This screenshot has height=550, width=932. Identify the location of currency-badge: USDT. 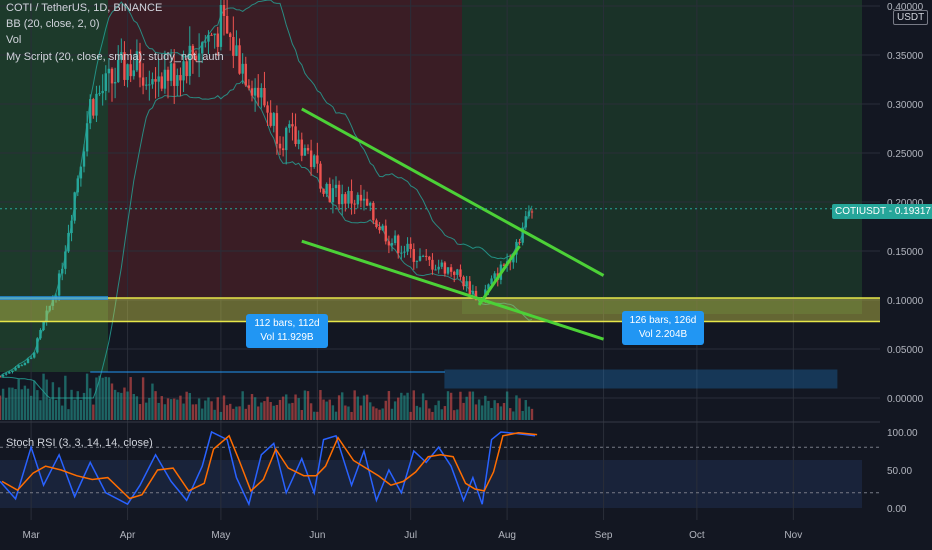
(911, 17).